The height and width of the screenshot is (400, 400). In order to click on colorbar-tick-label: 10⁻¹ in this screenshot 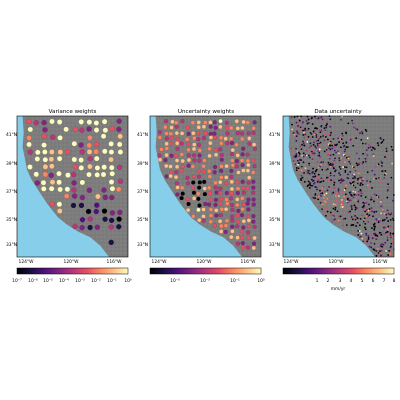, I will do `click(235, 281)`.